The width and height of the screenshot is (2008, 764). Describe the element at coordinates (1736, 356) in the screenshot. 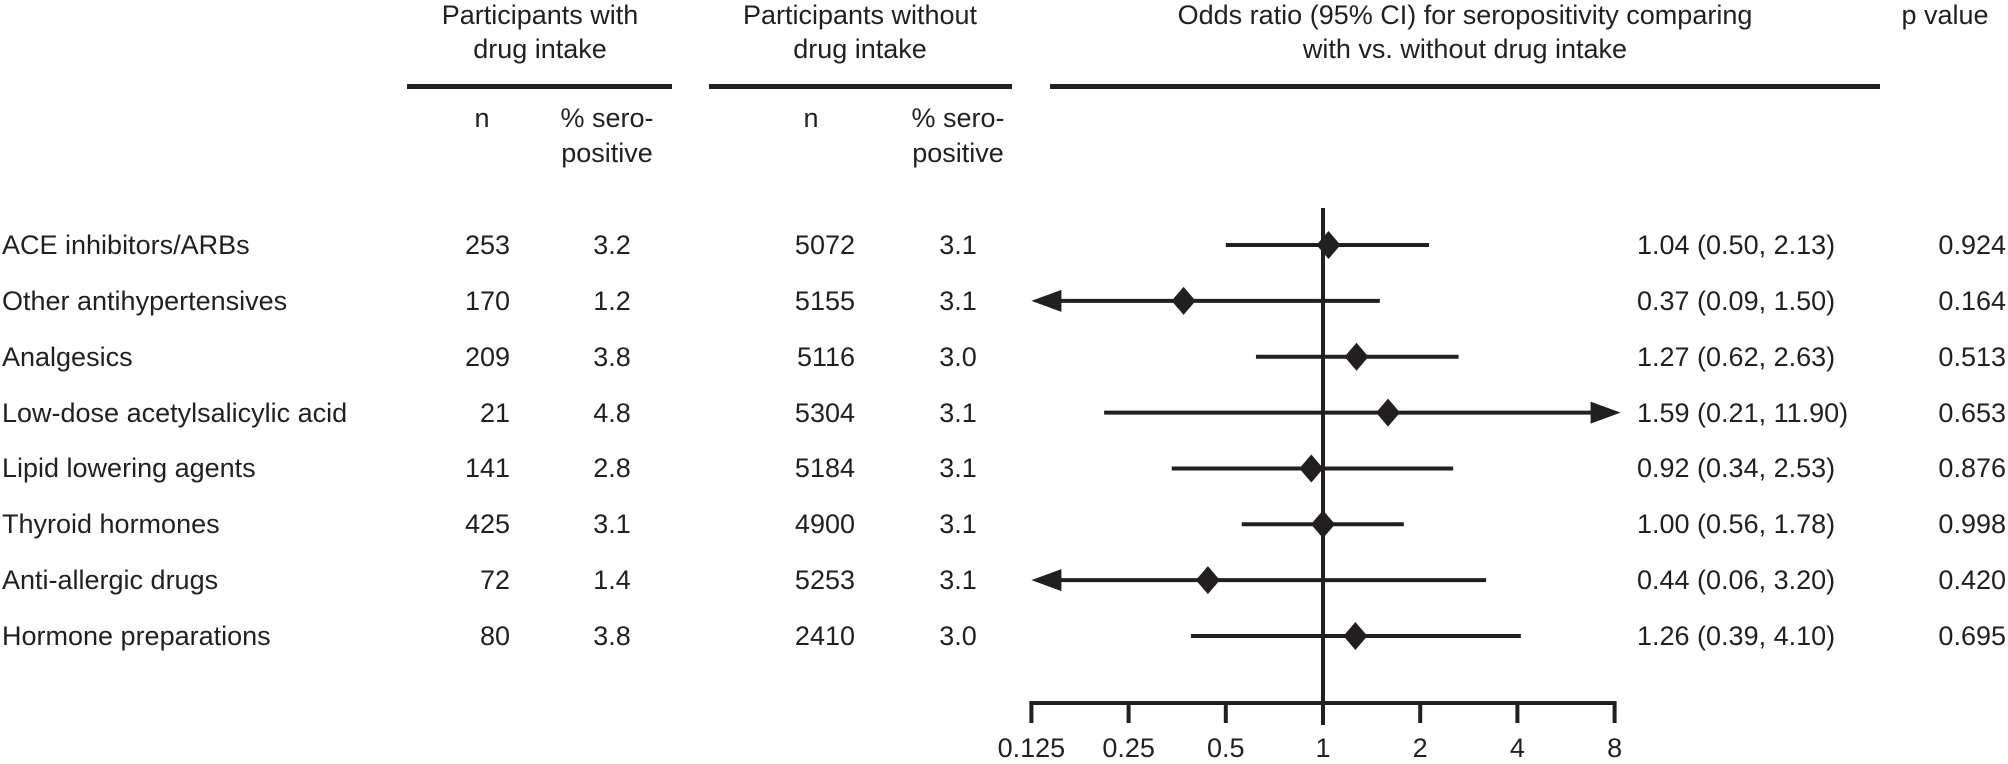

I see `or-ci-cell: 1.27 (0.62, 2.63)` at that location.